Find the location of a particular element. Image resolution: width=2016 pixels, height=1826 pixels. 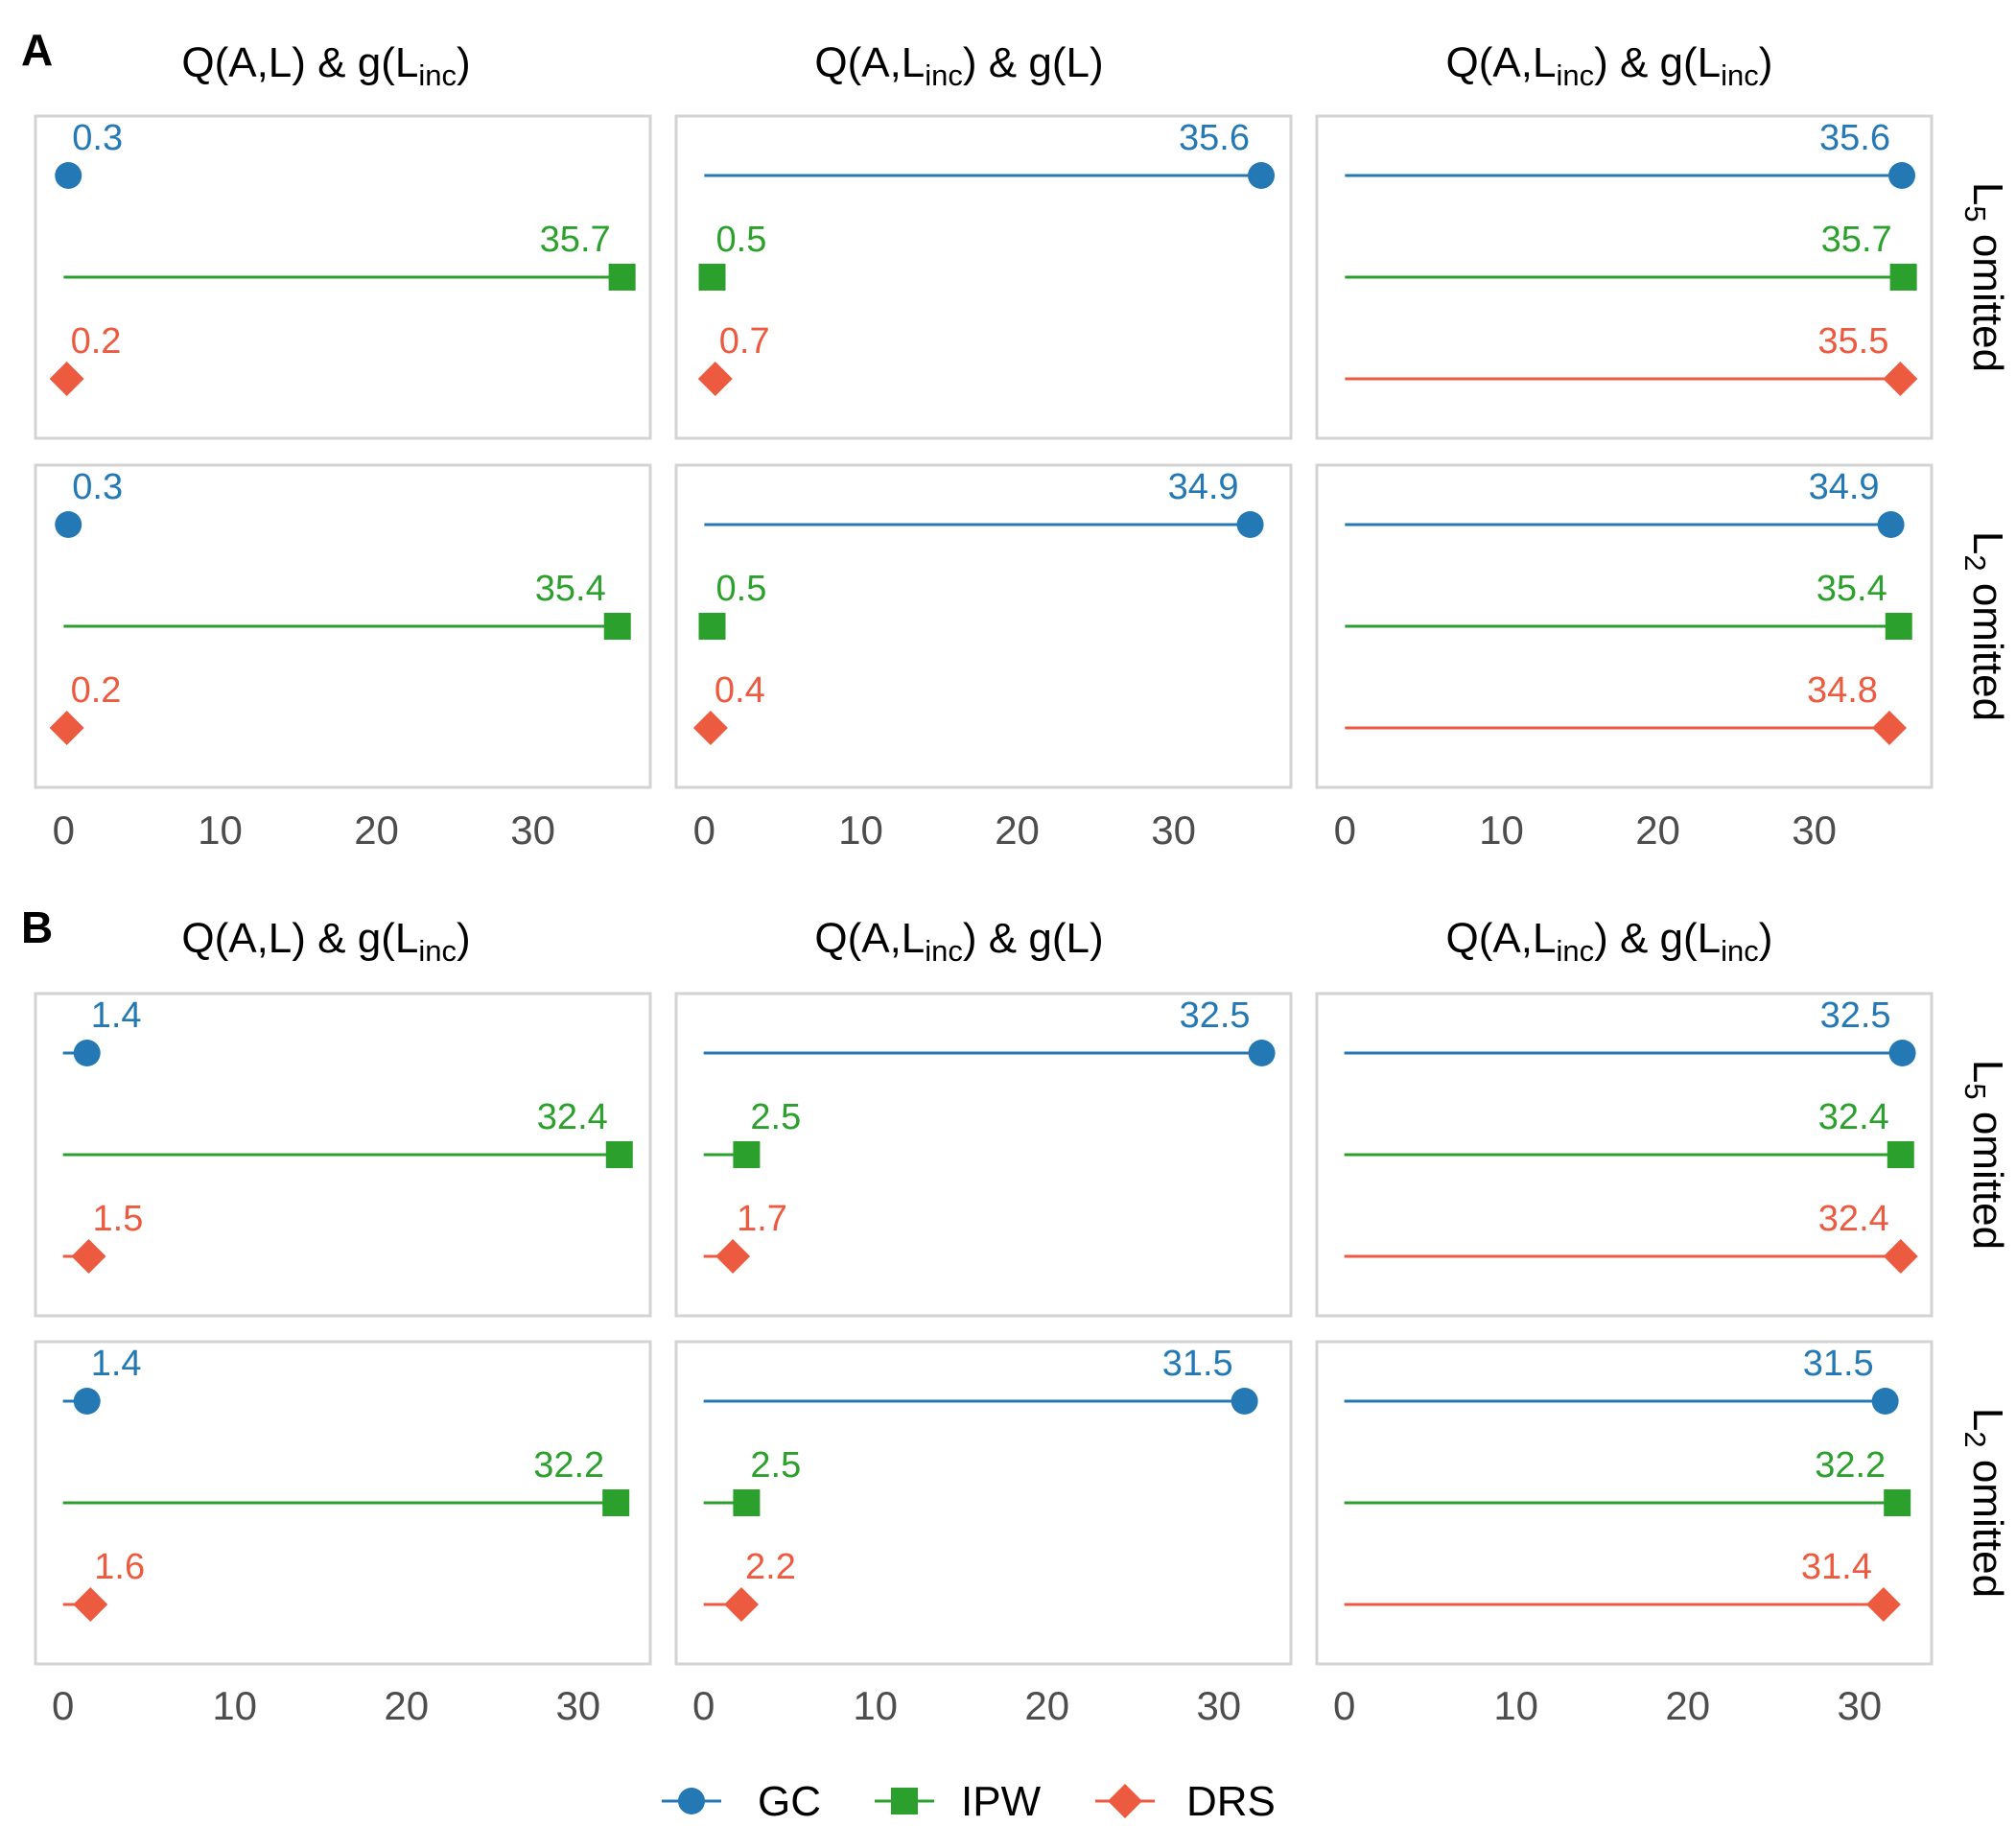

facet-panel: 34.9 35.4 34.8 is located at coordinates (1625, 626).